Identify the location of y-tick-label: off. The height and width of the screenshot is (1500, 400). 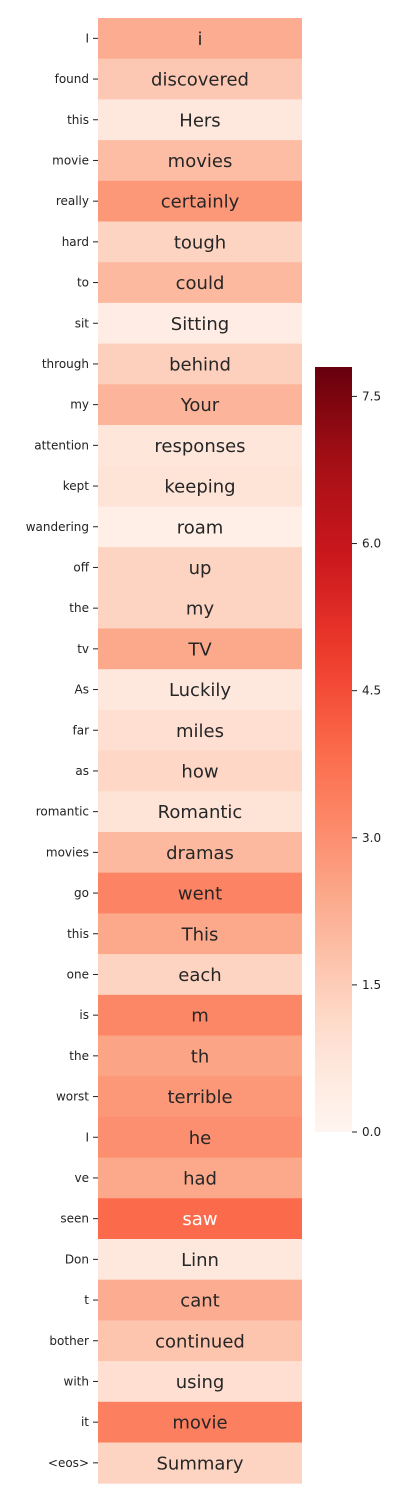
(81, 567).